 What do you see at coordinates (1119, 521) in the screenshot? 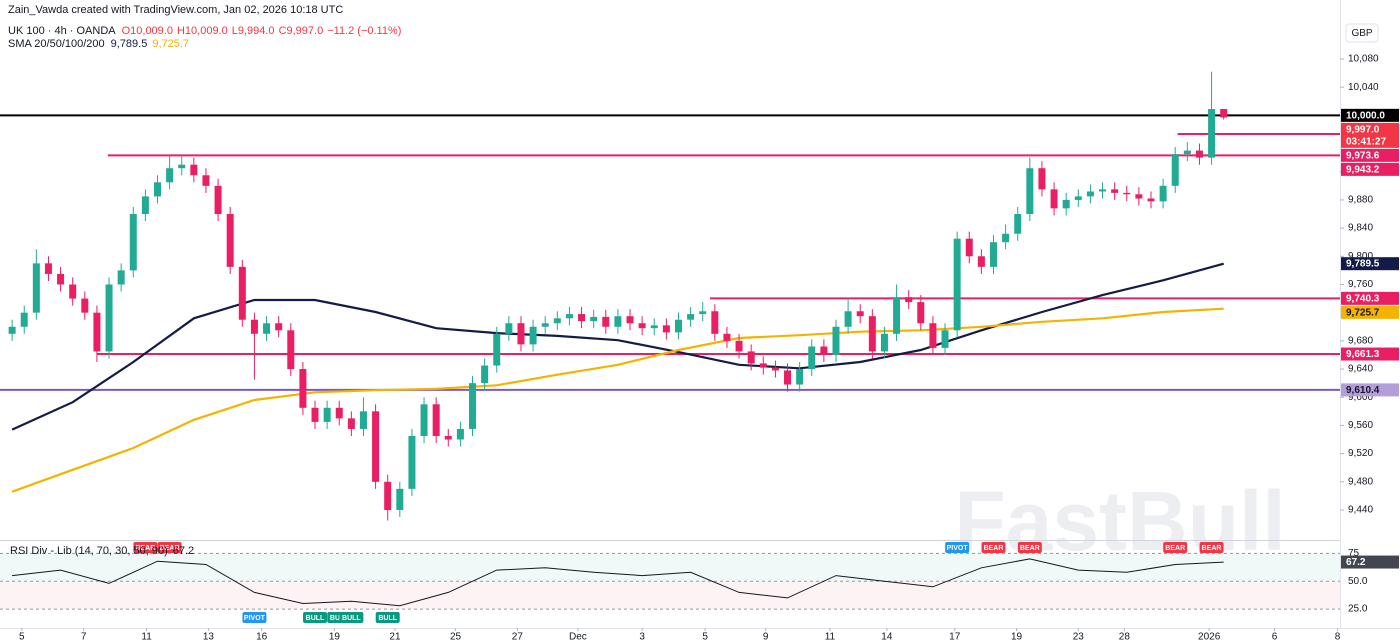
I see `watermark: FastBull` at bounding box center [1119, 521].